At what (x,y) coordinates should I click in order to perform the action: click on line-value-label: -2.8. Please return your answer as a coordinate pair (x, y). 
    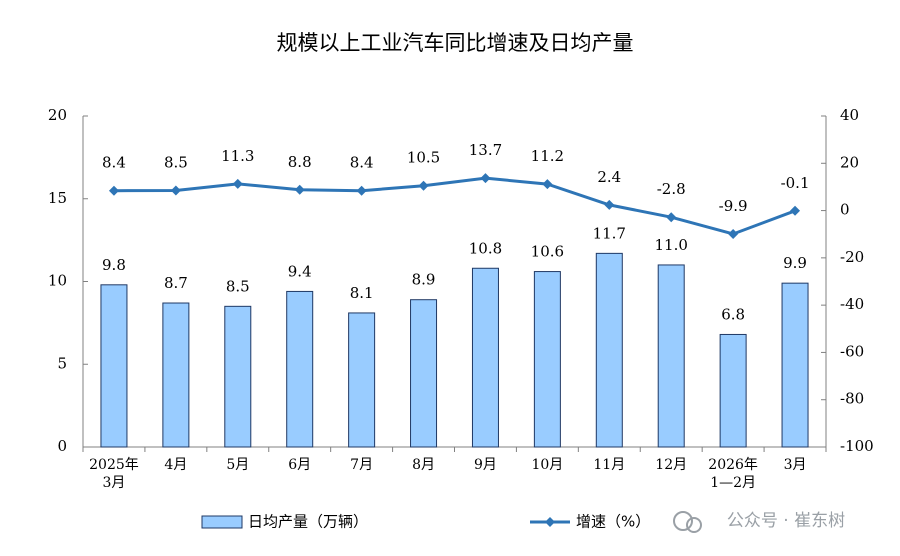
    Looking at the image, I should click on (671, 189).